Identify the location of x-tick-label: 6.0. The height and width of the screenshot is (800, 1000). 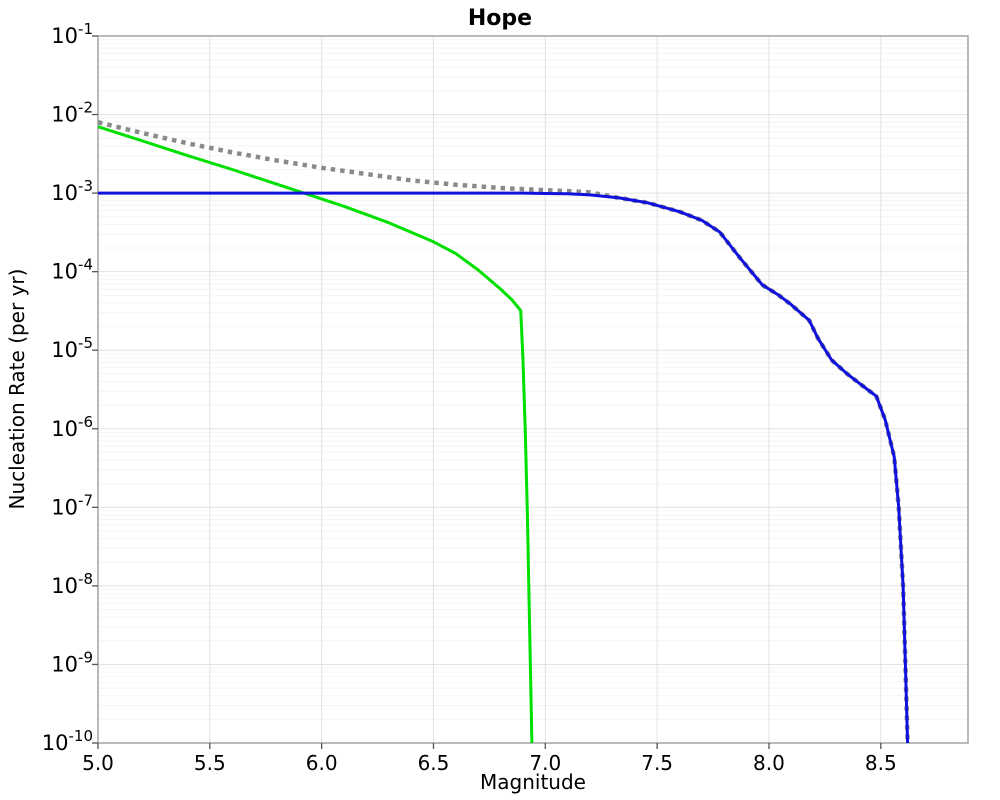
(322, 763).